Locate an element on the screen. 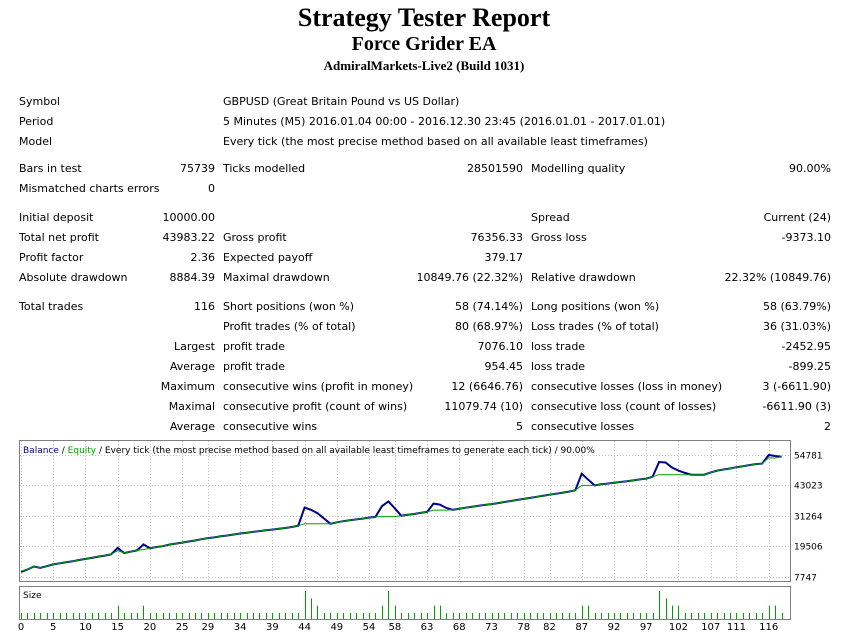  avg-consecutive-wins-value: 5 is located at coordinates (519, 426).